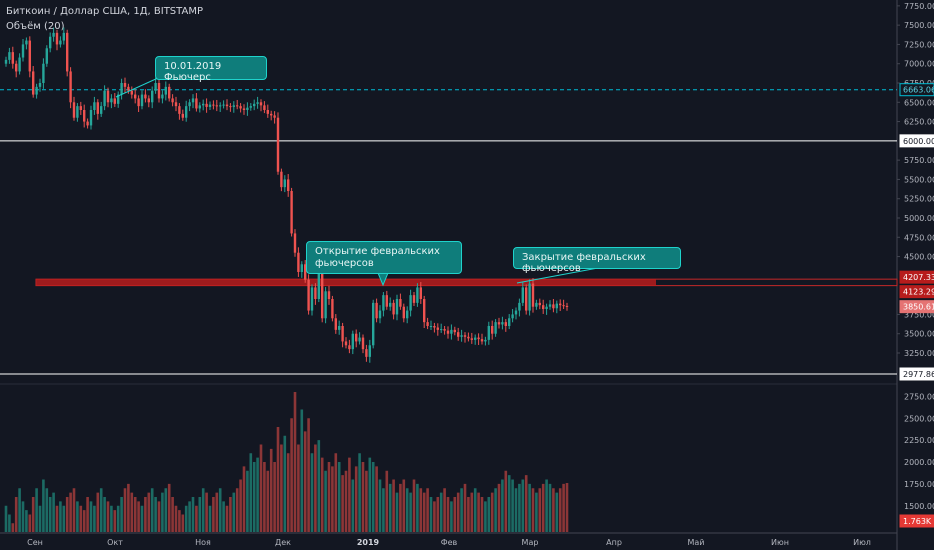 The height and width of the screenshot is (550, 934). What do you see at coordinates (780, 542) in the screenshot?
I see `time-tick-label: Июн` at bounding box center [780, 542].